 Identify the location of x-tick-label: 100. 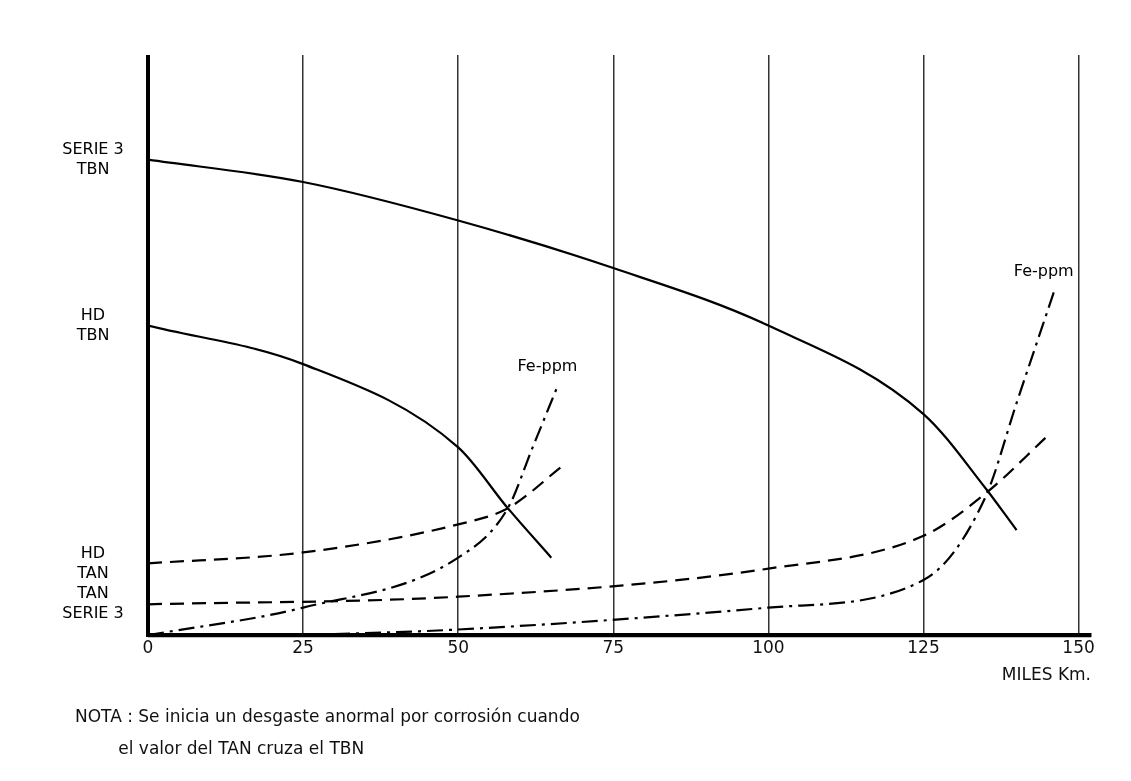
(768, 646).